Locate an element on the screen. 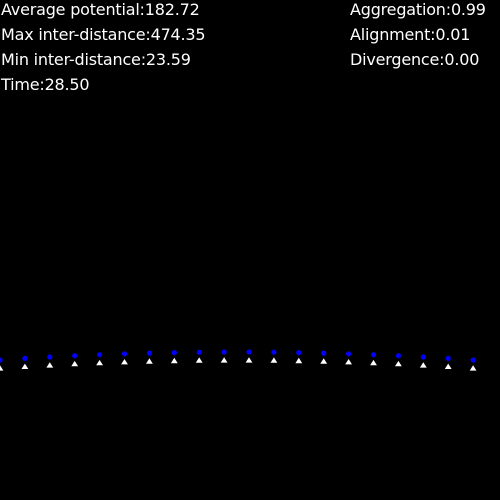  alignment-value: 0.01 is located at coordinates (453, 34).